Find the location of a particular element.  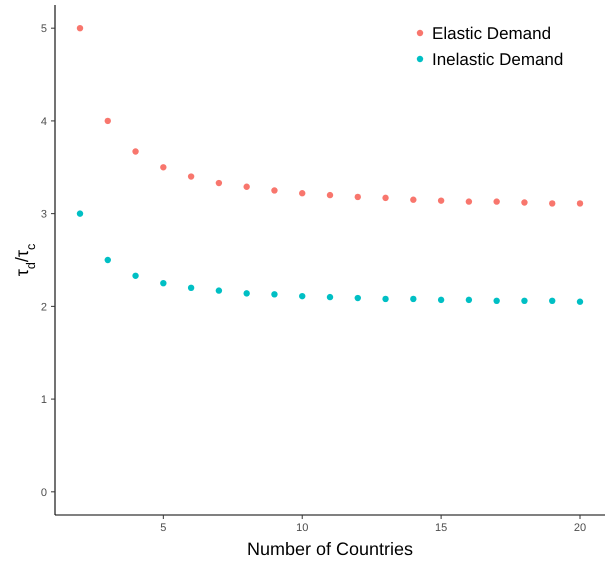

x-axis-title: Number of Countries is located at coordinates (330, 549).